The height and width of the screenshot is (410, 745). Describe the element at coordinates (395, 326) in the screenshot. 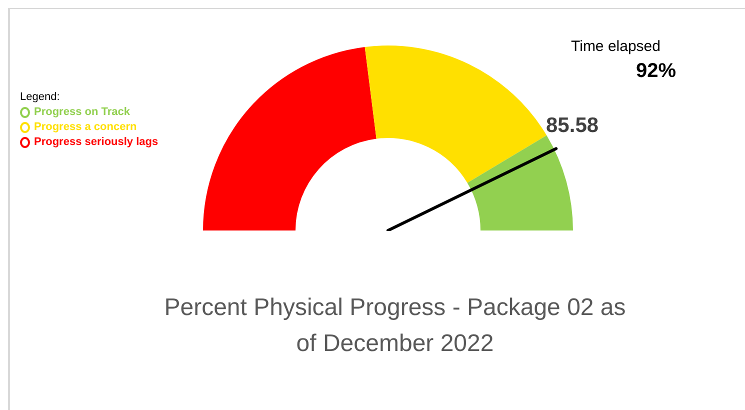

I see `text: Percent Physical Progress - Package 02 as of December 2022` at that location.